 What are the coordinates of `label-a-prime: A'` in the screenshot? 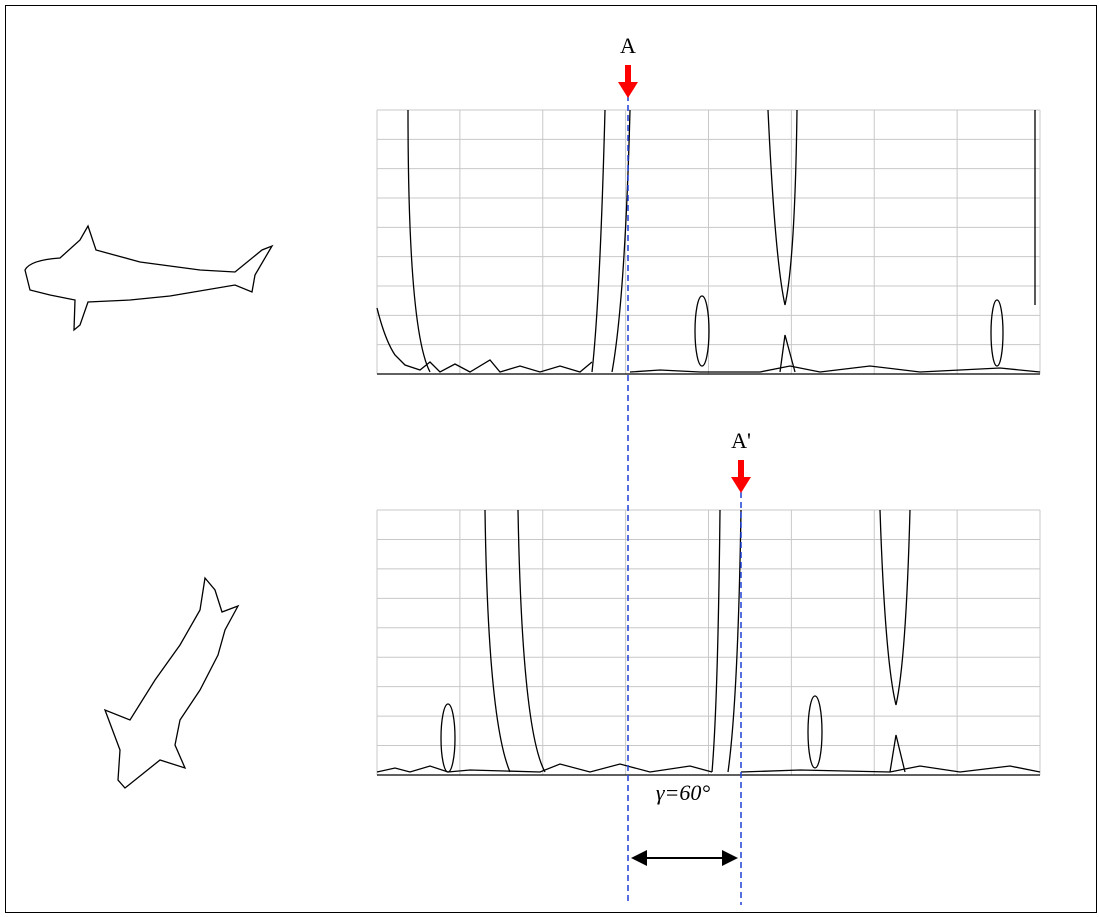 It's located at (741, 440).